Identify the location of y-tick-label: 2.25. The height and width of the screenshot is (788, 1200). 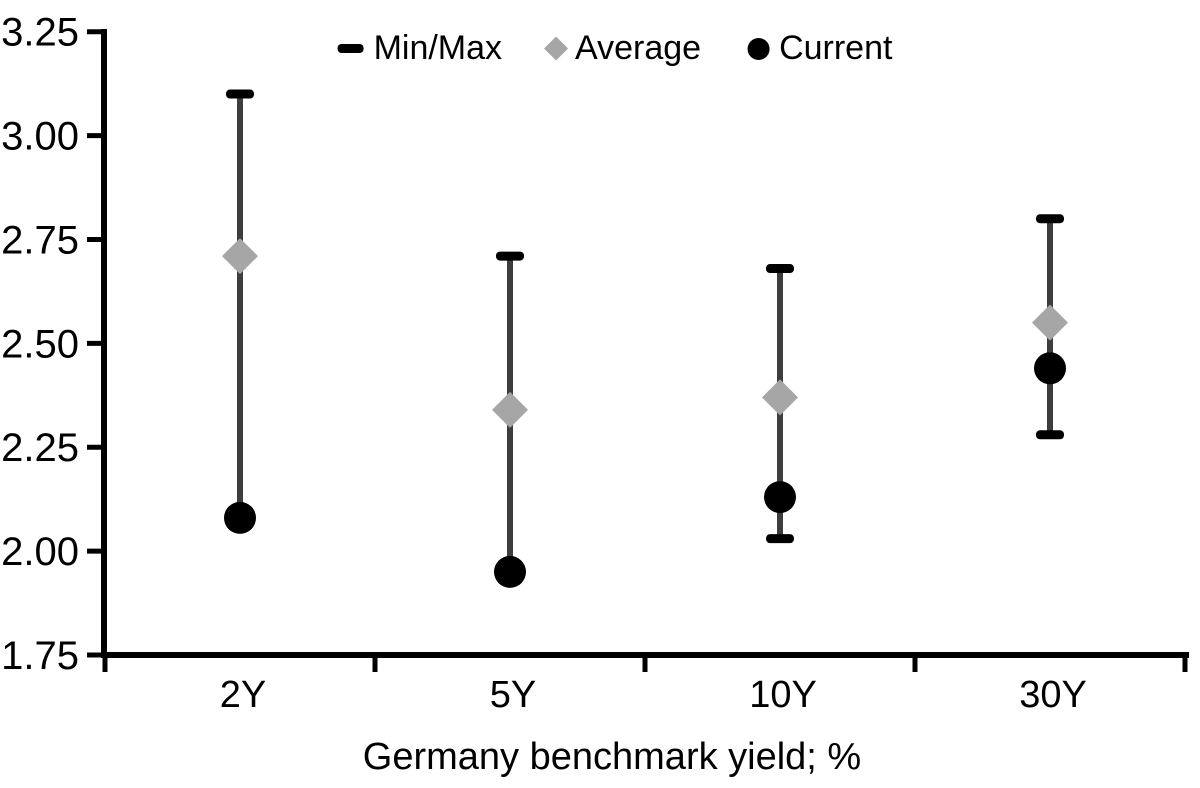
(40, 448).